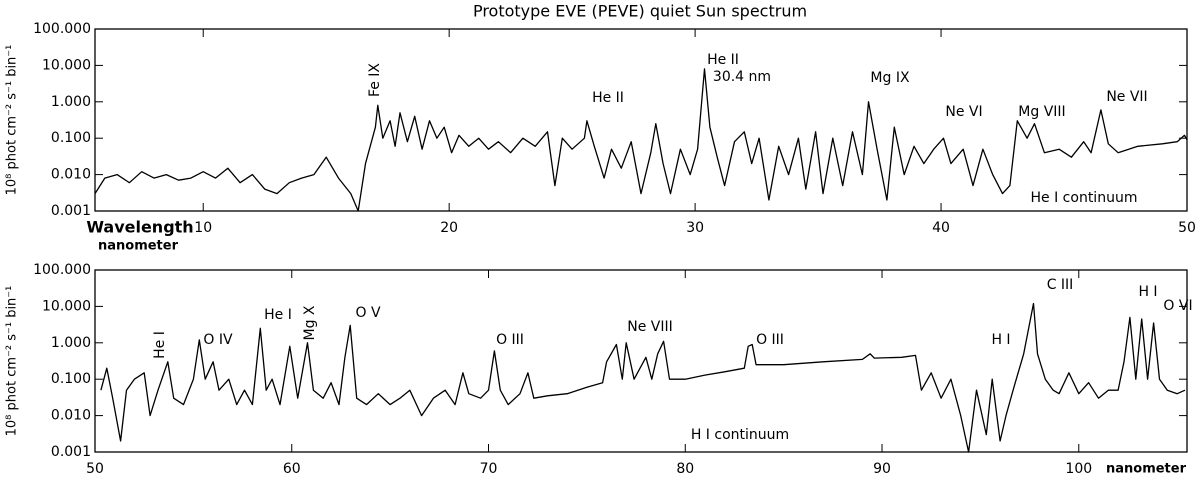  What do you see at coordinates (640, 11) in the screenshot?
I see `chart-title: Prototype EVE (PEVE) quiet Sun spectrum` at bounding box center [640, 11].